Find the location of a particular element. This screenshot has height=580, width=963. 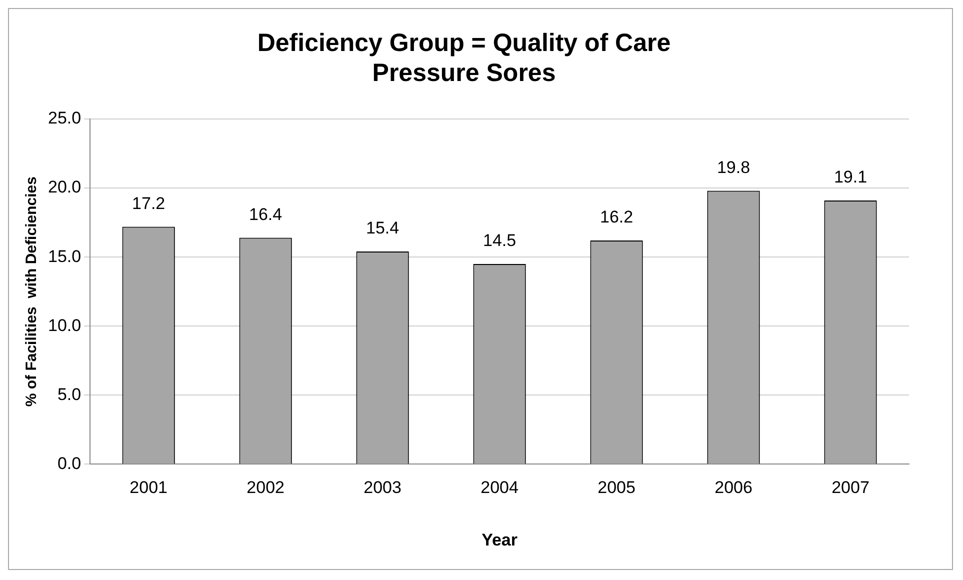

x-tick-label: 2006 is located at coordinates (733, 488).